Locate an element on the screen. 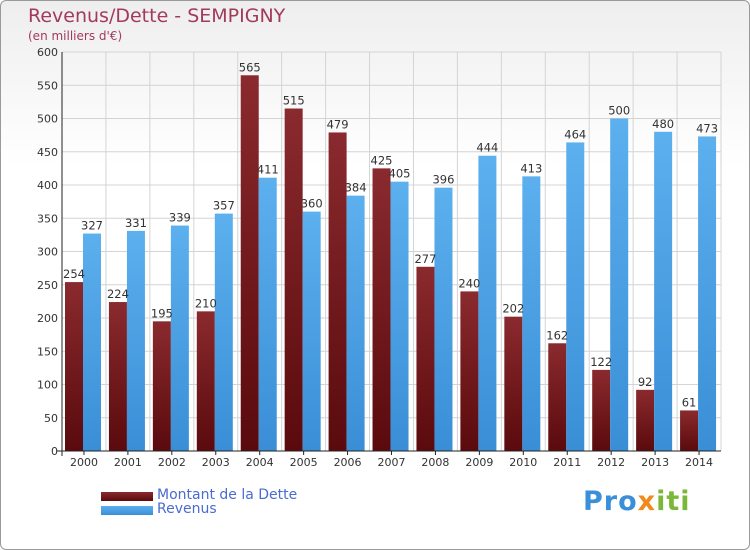 The width and height of the screenshot is (750, 550). bar-revenus-2004 is located at coordinates (267, 314).